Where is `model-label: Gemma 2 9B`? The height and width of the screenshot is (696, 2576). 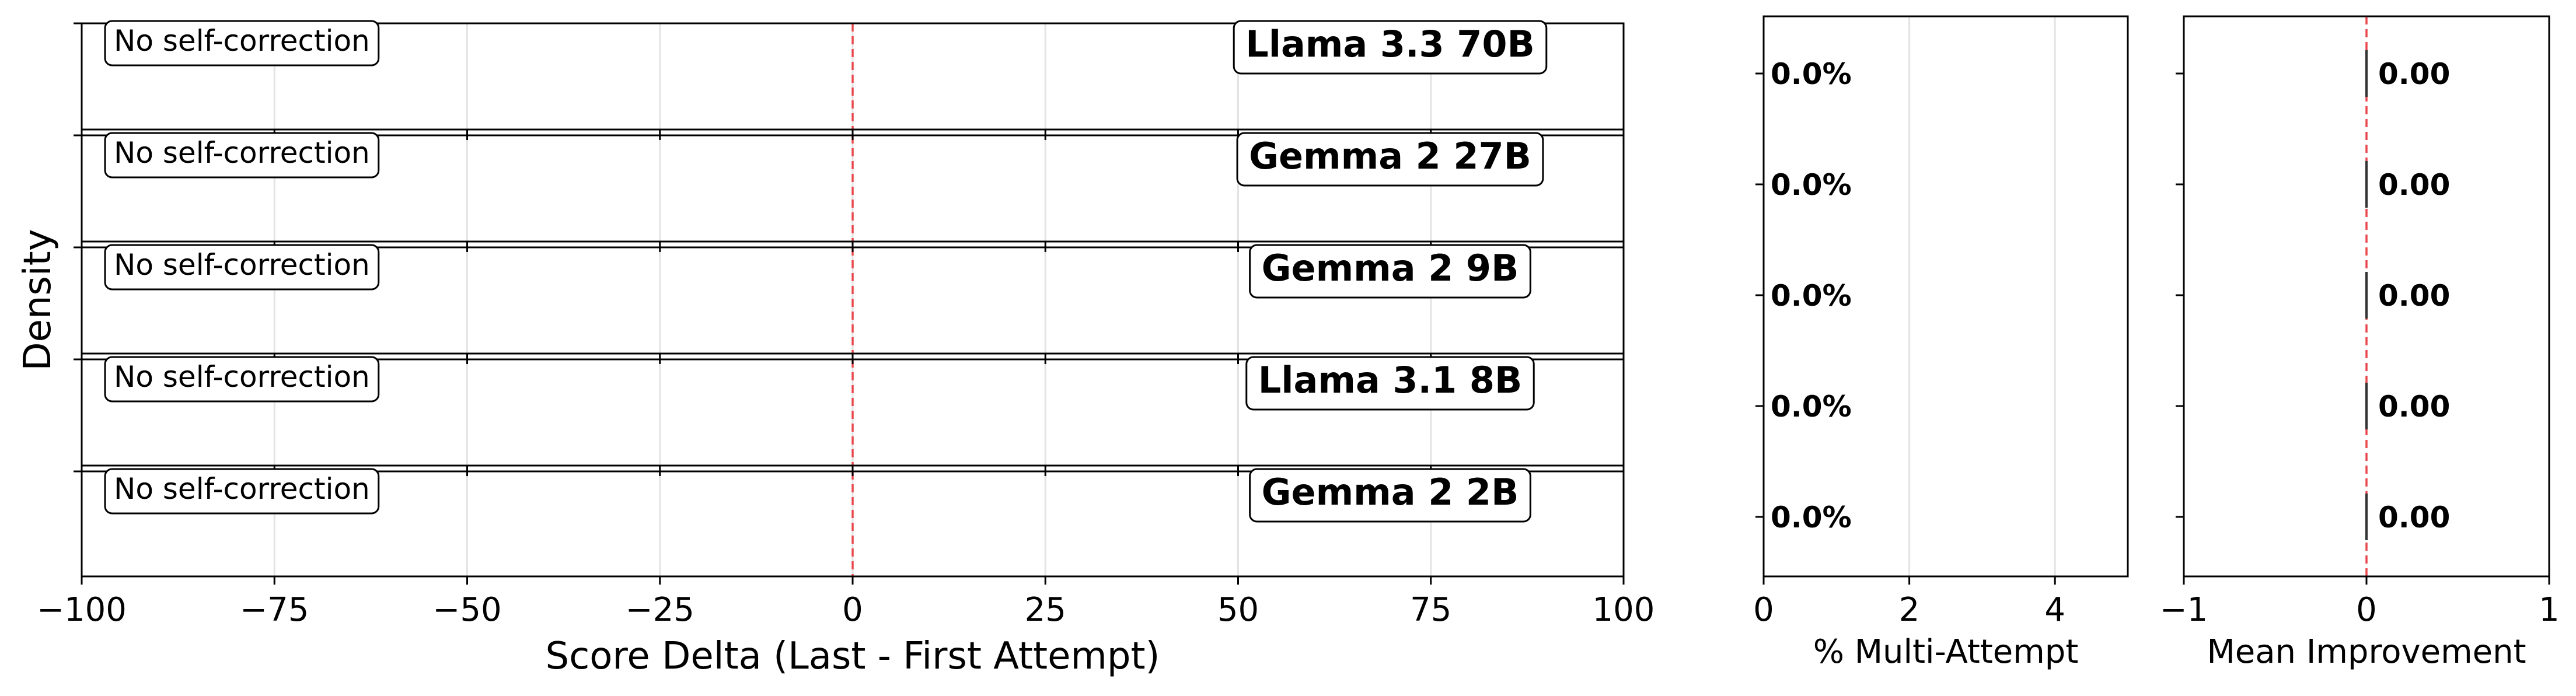
model-label: Gemma 2 9B is located at coordinates (1390, 268).